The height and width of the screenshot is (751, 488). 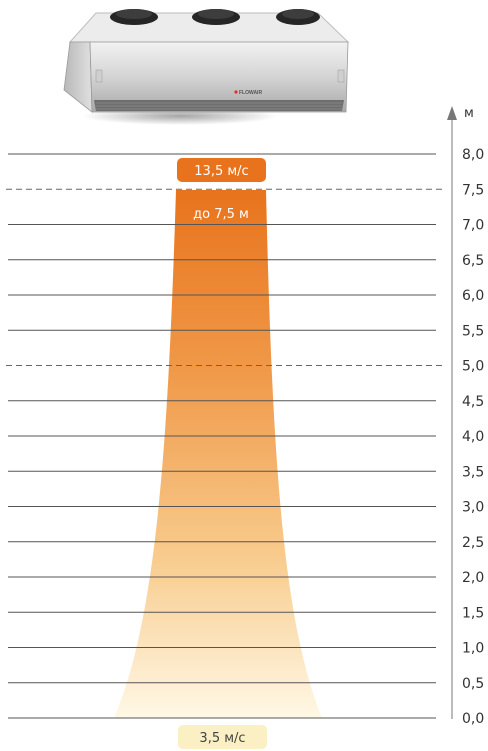 I want to click on flowair-logo: FLOWAIR, so click(x=248, y=93).